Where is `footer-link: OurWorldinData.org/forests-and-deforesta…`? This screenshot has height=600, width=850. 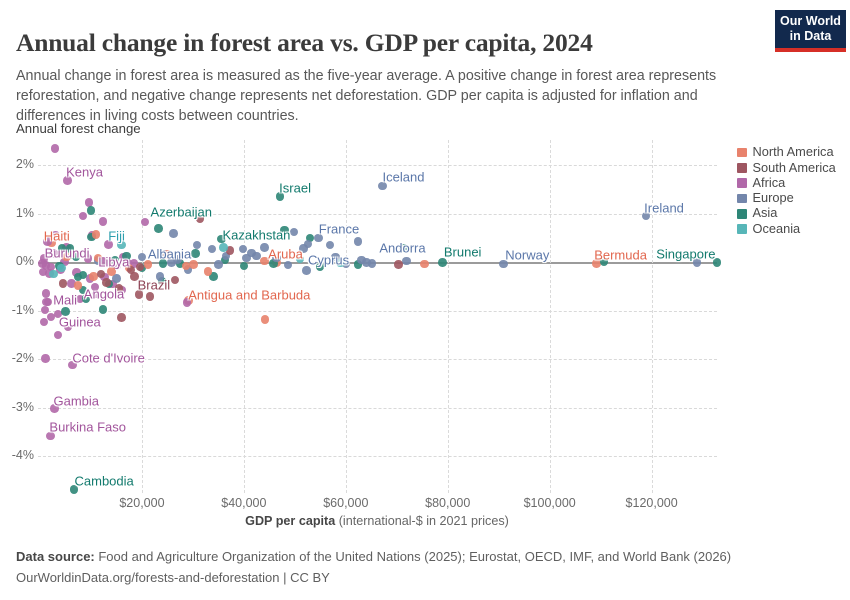
footer-link: OurWorldinData.org/forests-and-deforesta… is located at coordinates (148, 578).